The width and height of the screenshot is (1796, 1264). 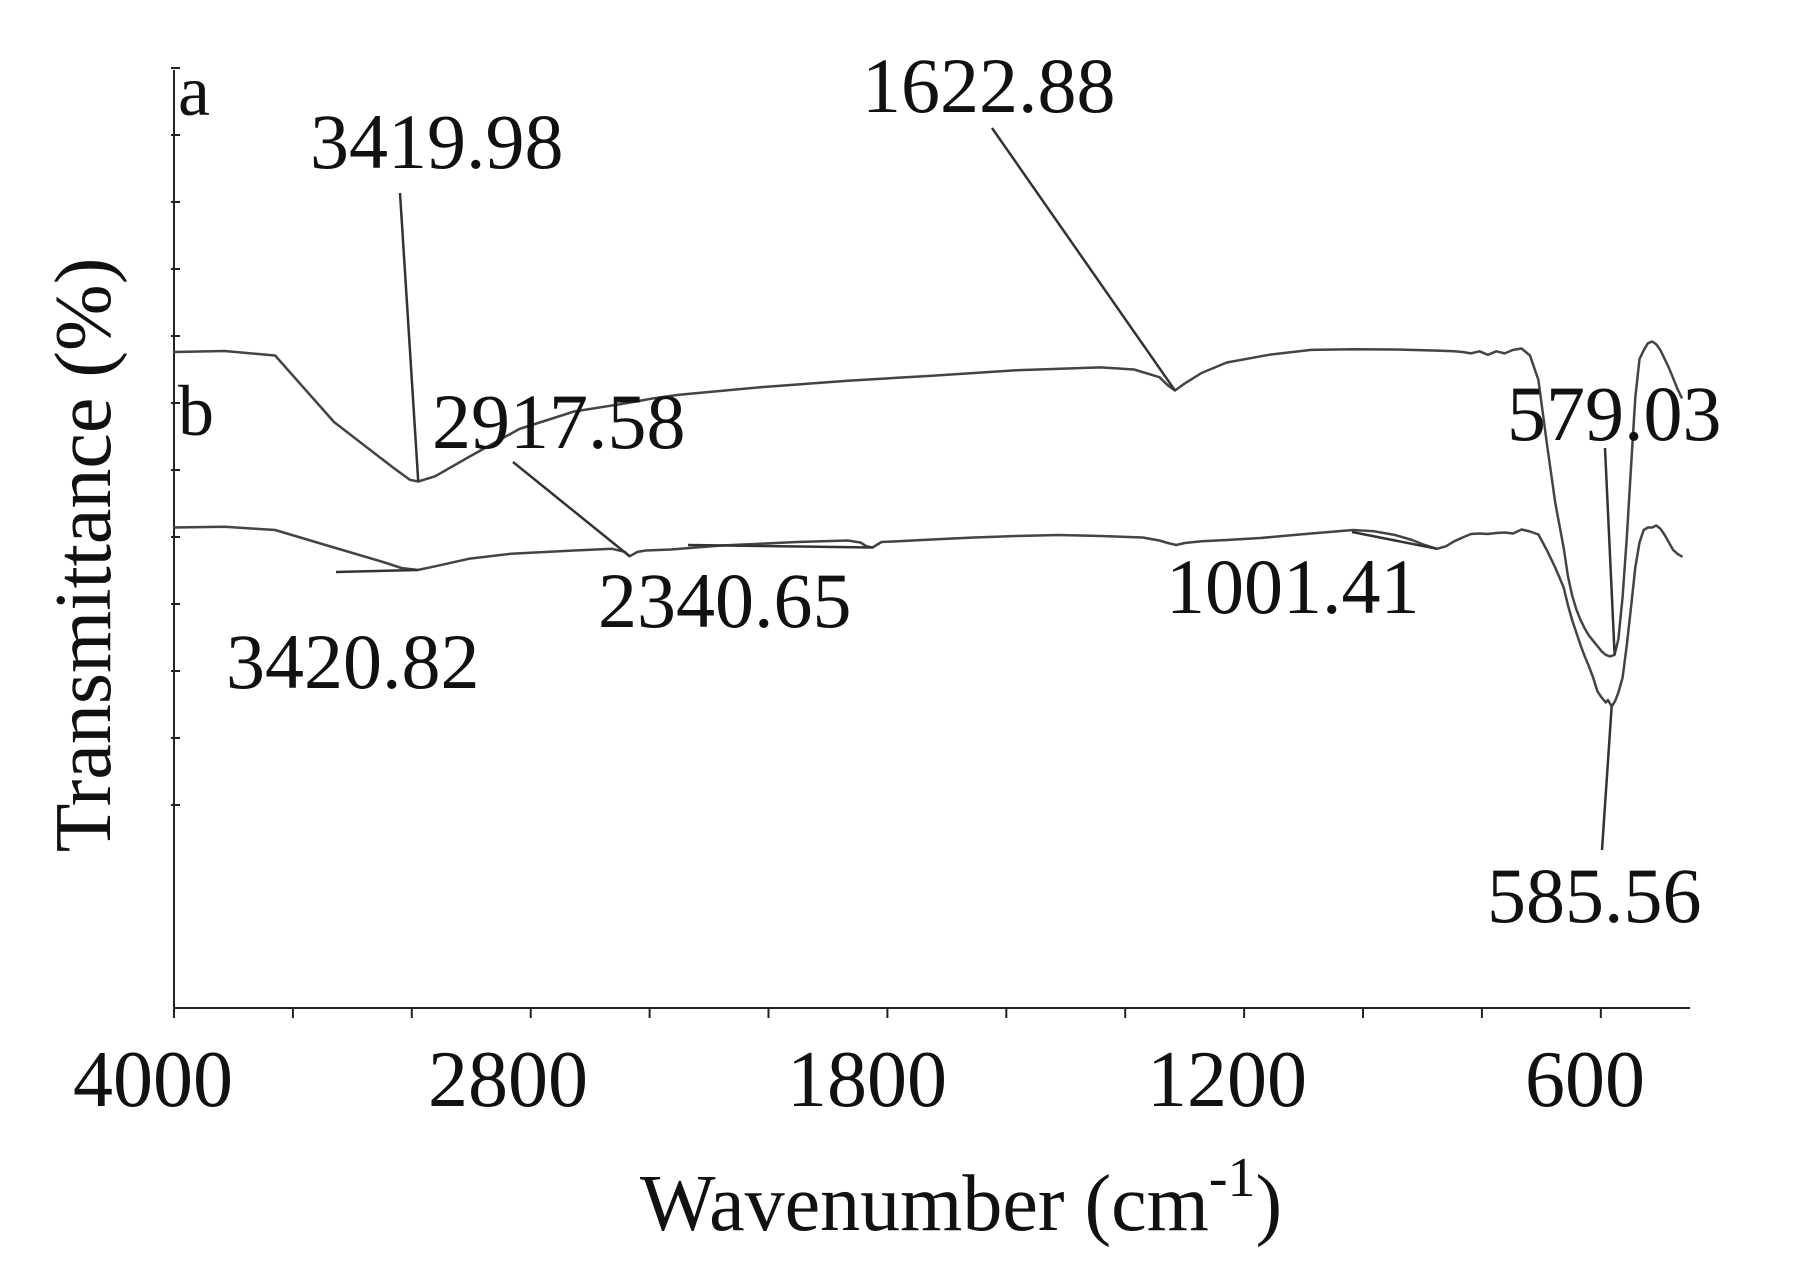 What do you see at coordinates (1293, 586) in the screenshot?
I see `peak-label: 1001.41` at bounding box center [1293, 586].